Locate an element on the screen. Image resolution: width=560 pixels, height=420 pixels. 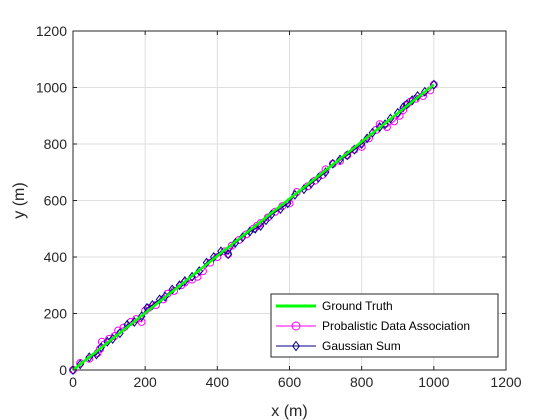
x-tick-label: 400 is located at coordinates (218, 382).